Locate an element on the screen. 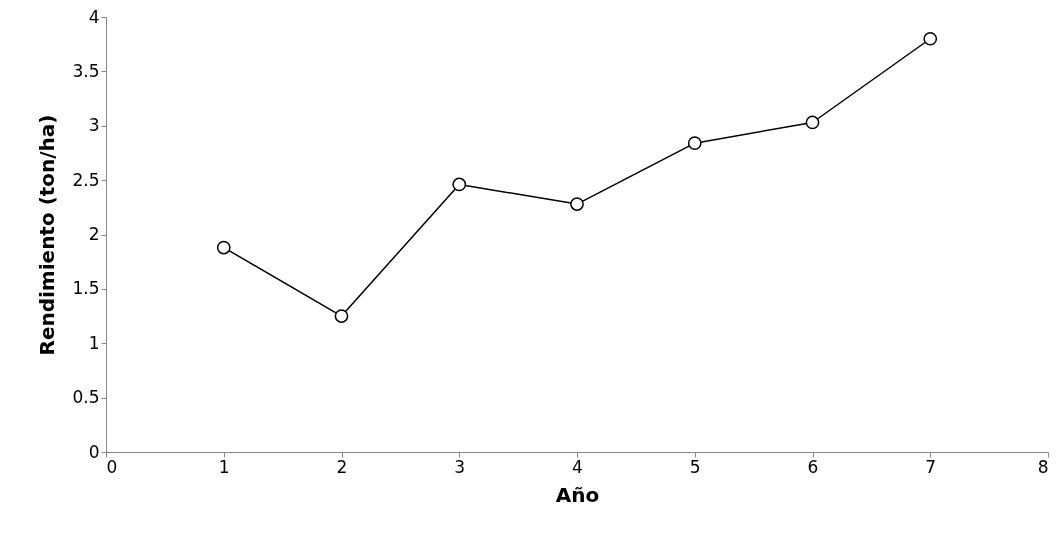  x-tick-label: 8 is located at coordinates (1043, 466).